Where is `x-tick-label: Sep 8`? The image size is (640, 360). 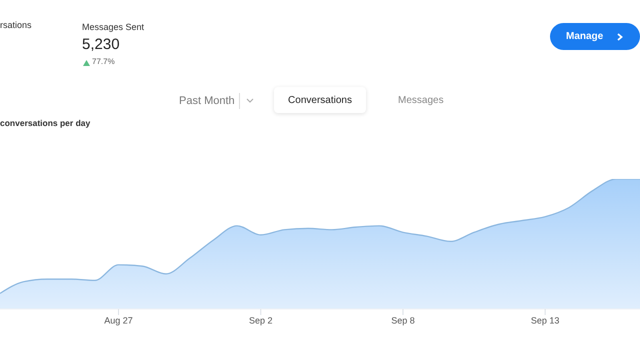
x-tick-label: Sep 8 is located at coordinates (403, 320).